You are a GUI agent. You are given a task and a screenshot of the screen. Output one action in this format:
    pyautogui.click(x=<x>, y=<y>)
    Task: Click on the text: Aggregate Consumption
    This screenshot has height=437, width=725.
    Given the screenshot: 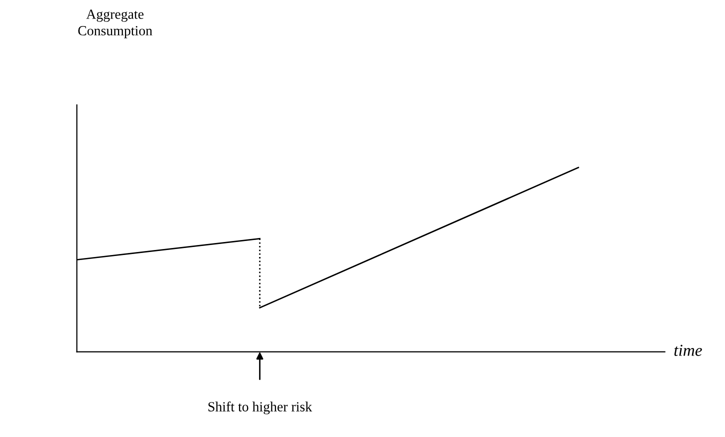 What is the action you would take?
    pyautogui.click(x=115, y=24)
    